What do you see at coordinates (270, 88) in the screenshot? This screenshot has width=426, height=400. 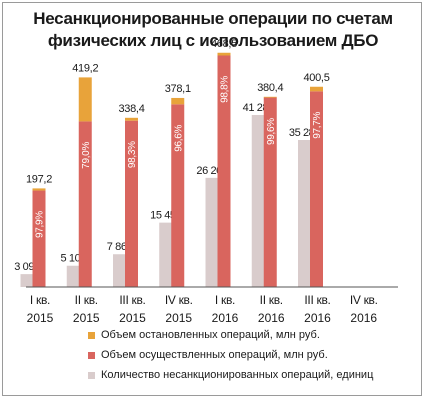 I see `data-label-total-6: 380,4` at bounding box center [270, 88].